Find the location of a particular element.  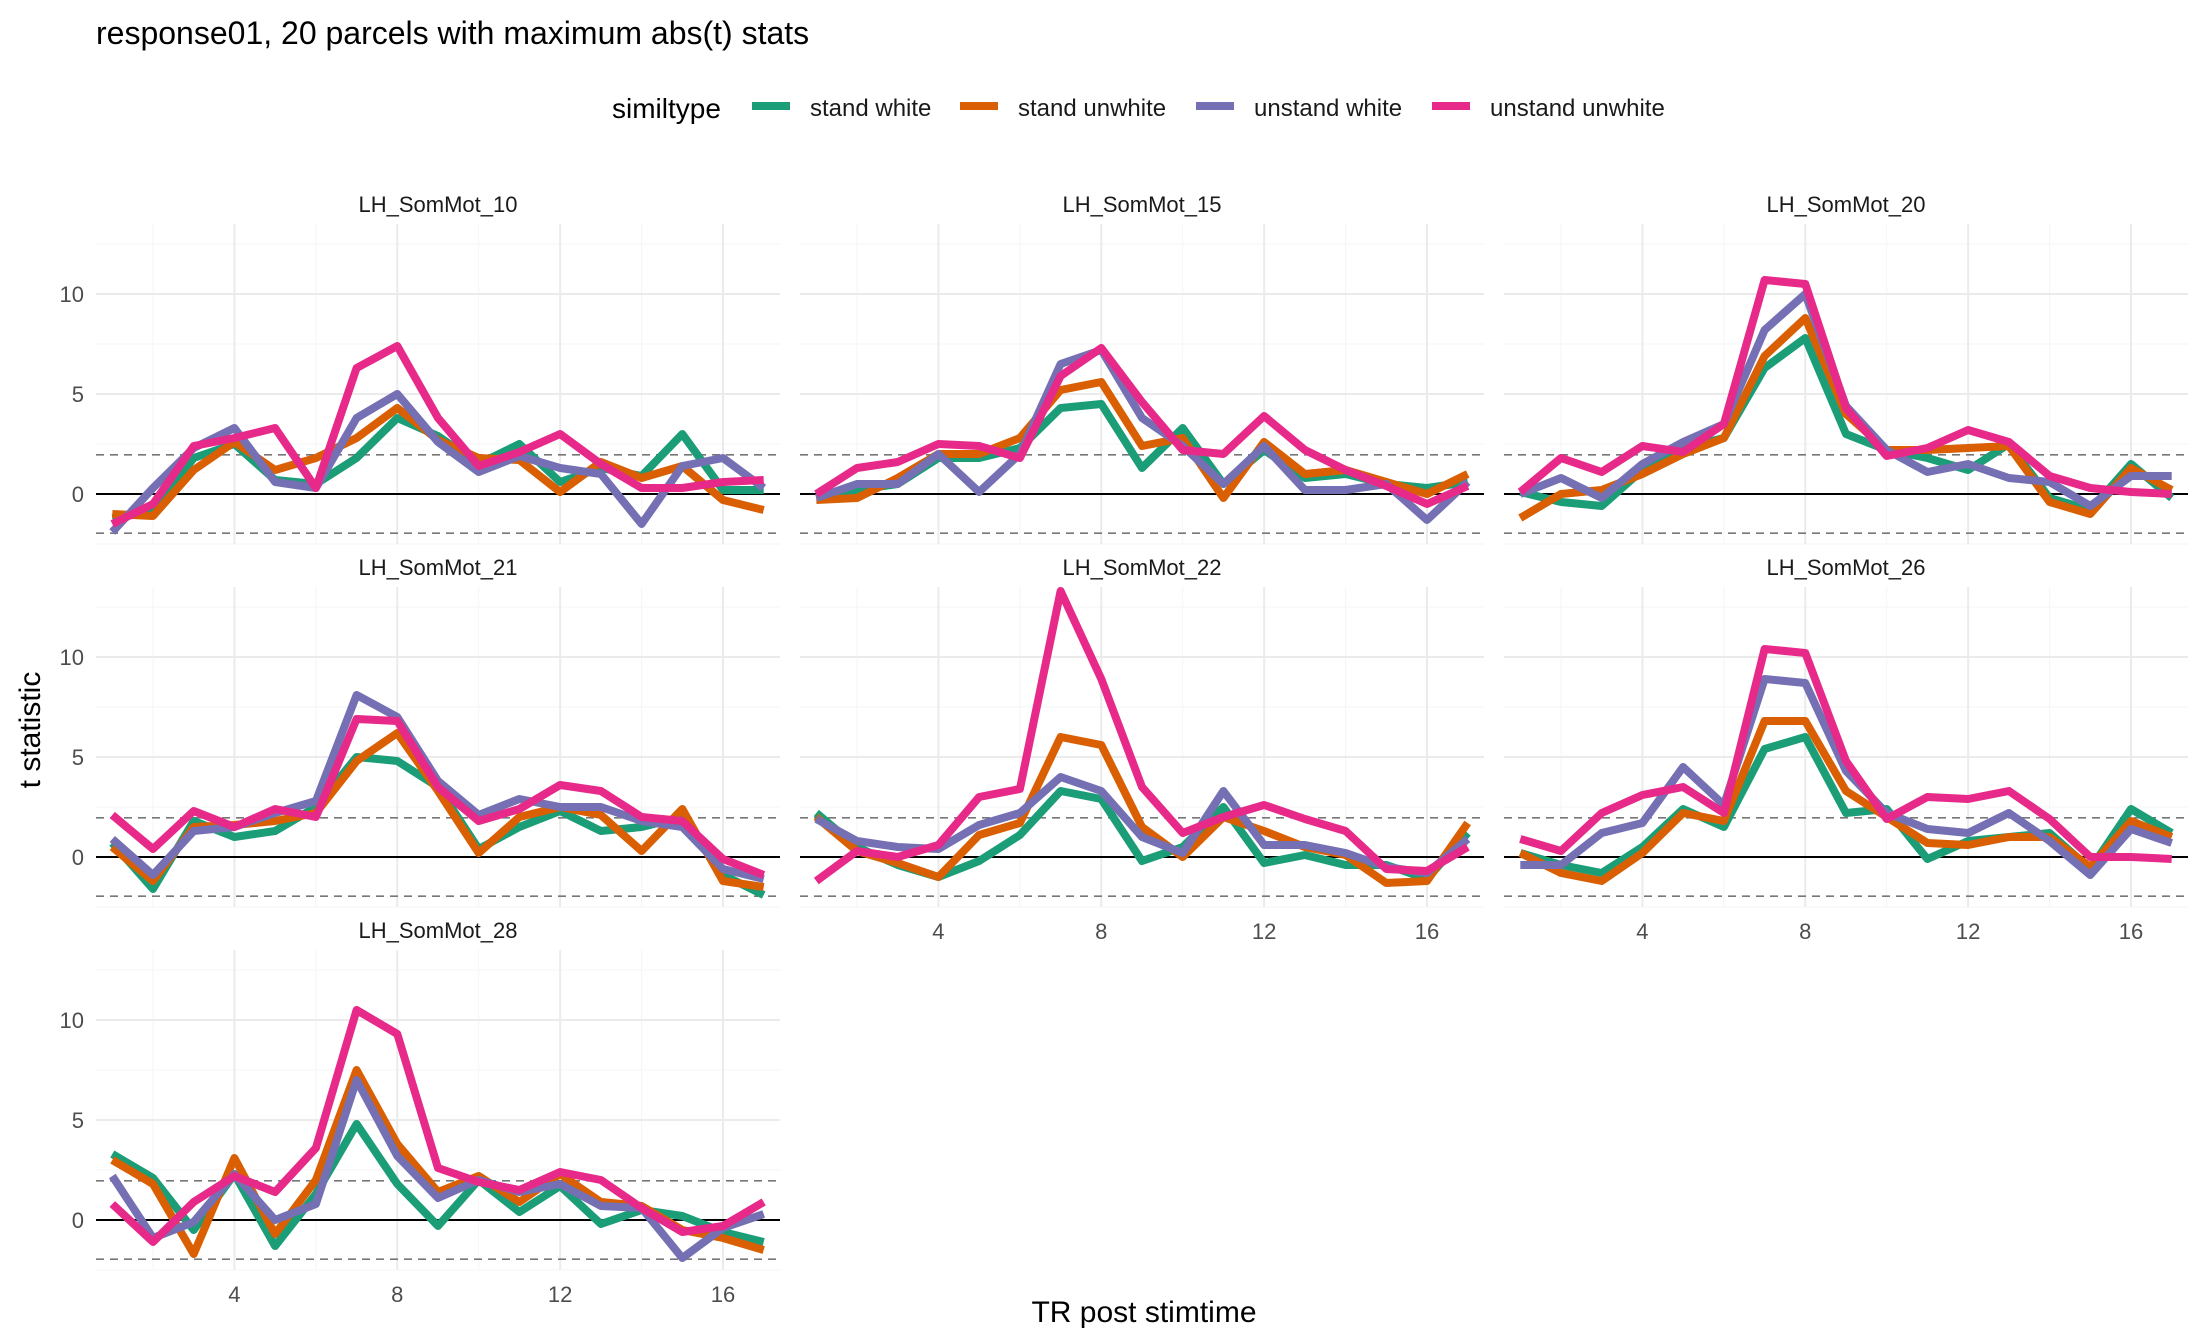

panel-LH_SomMot_22: LH_SomMot_22 4 8 12 16 is located at coordinates (1142, 749).